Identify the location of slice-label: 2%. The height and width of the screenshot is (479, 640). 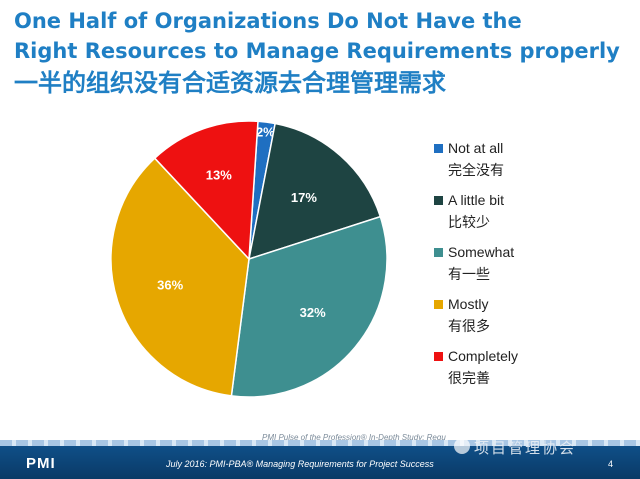
(265, 132).